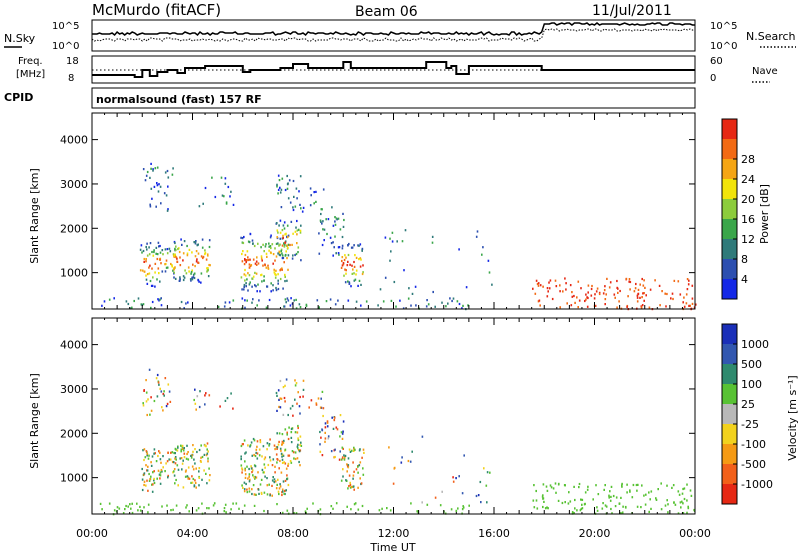  I want to click on x-tick-label: 00:00, so click(695, 533).